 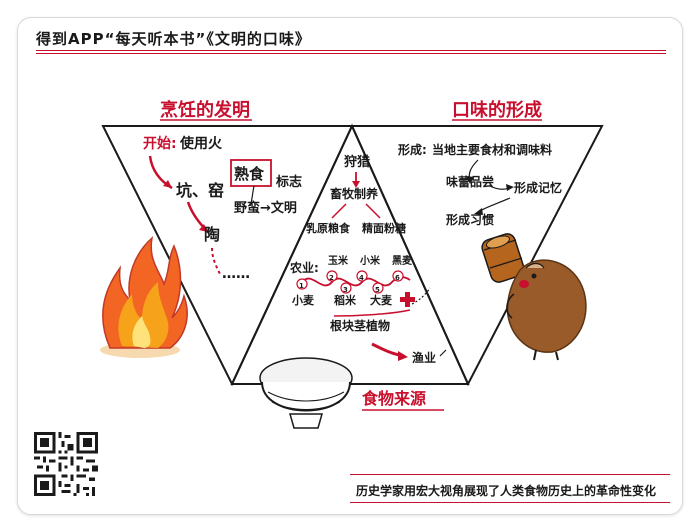 What do you see at coordinates (345, 290) in the screenshot?
I see `crop-number-3: 3` at bounding box center [345, 290].